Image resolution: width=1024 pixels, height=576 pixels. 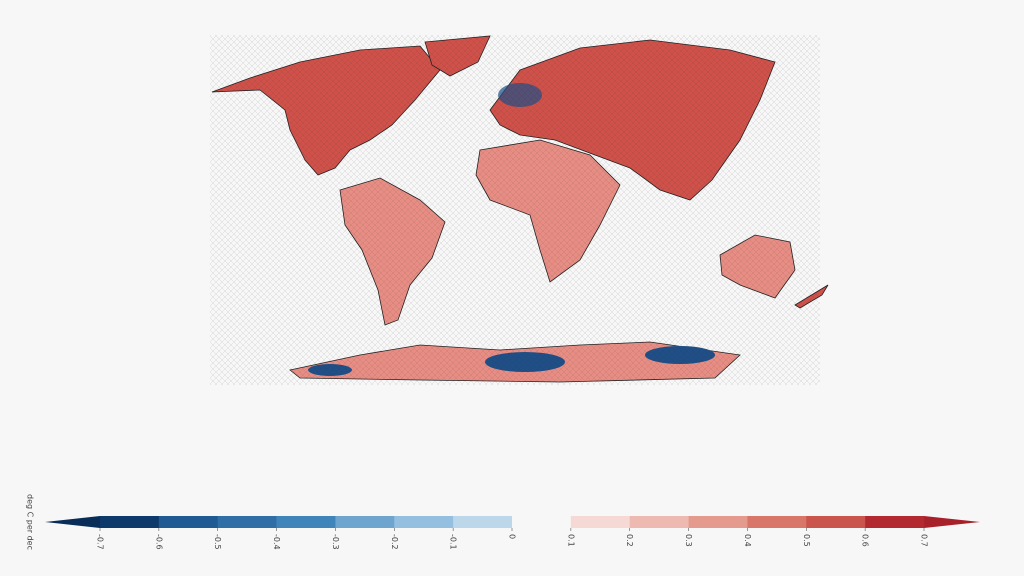 I want to click on colorbar-tick-label: 0, so click(x=512, y=536).